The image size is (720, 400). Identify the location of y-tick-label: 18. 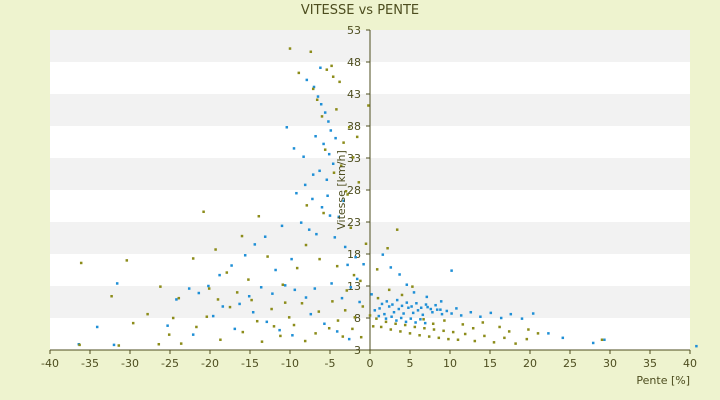
(354, 254).